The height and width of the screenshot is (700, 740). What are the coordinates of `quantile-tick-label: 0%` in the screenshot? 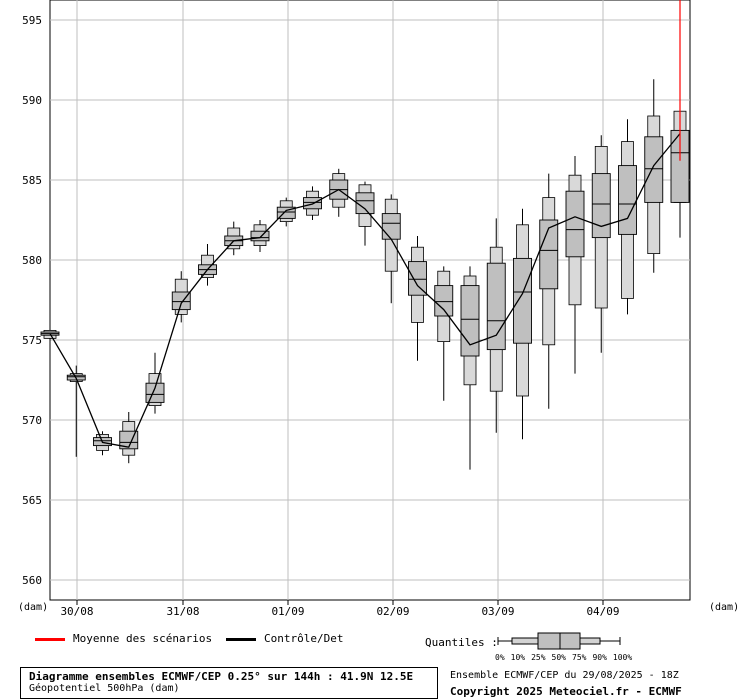 It's located at (500, 657).